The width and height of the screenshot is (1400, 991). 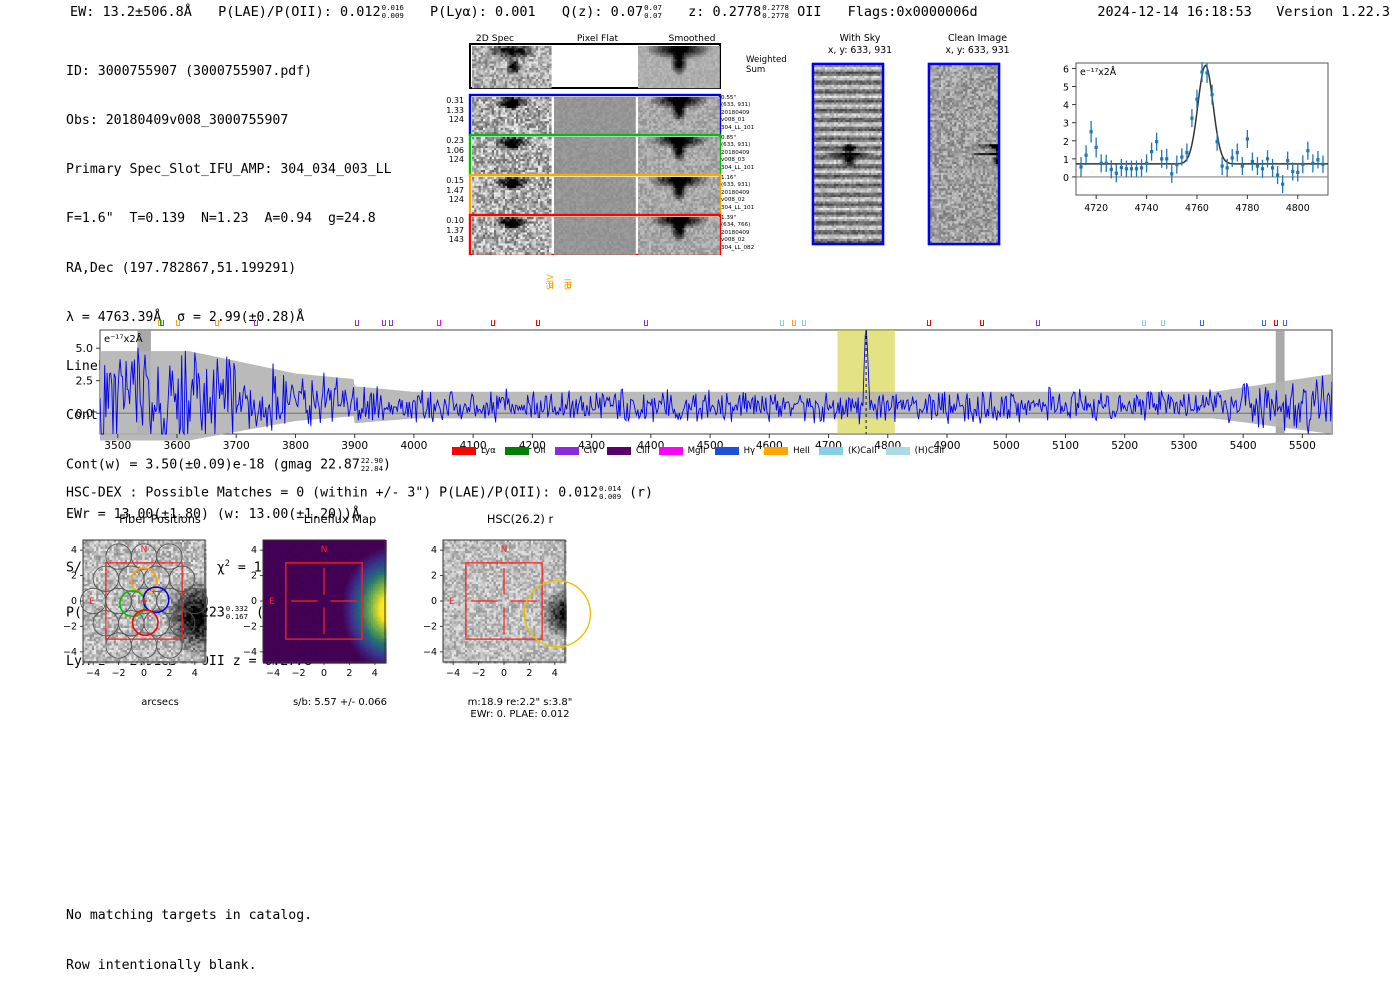 I want to click on legend-label: OII, so click(x=540, y=451).